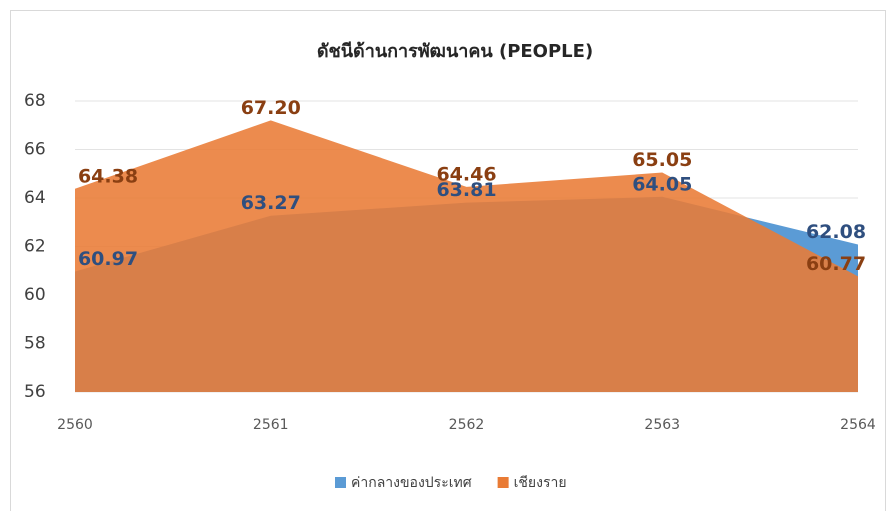 Image resolution: width=896 pixels, height=511 pixels. What do you see at coordinates (467, 425) in the screenshot?
I see `x-tick-label: 2562` at bounding box center [467, 425].